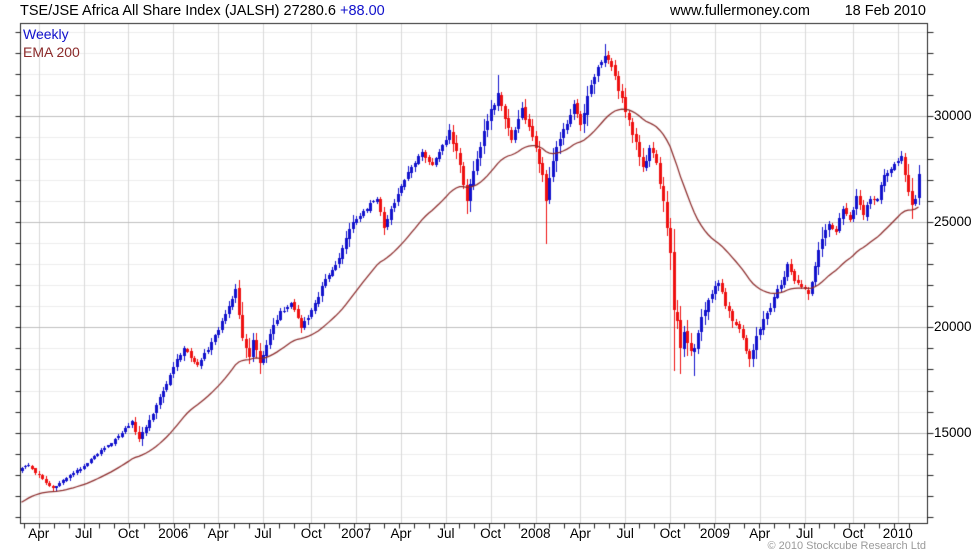  What do you see at coordinates (953, 221) in the screenshot?
I see `y-axis-tick-label: 25000` at bounding box center [953, 221].